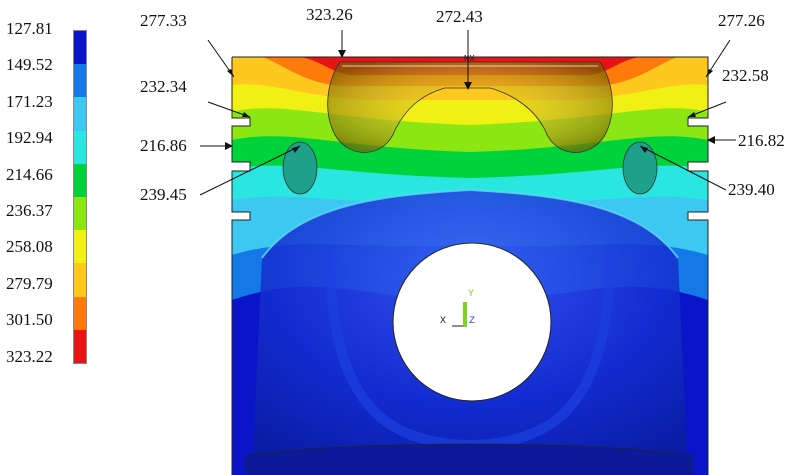  I want to click on axis-x-label: X, so click(443, 321).